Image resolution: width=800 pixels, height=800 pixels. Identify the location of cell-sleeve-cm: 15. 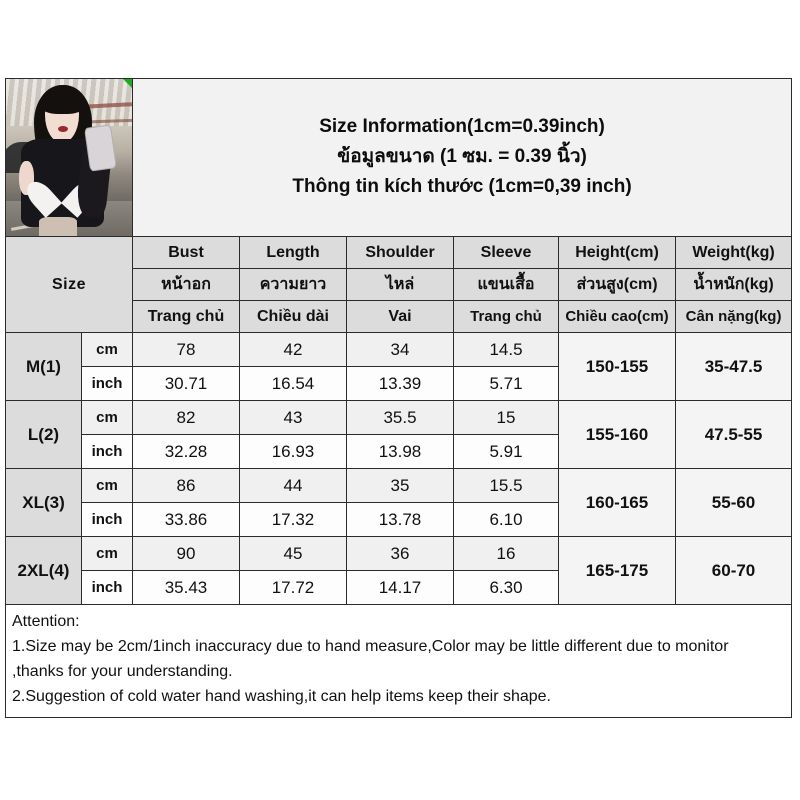
(506, 417).